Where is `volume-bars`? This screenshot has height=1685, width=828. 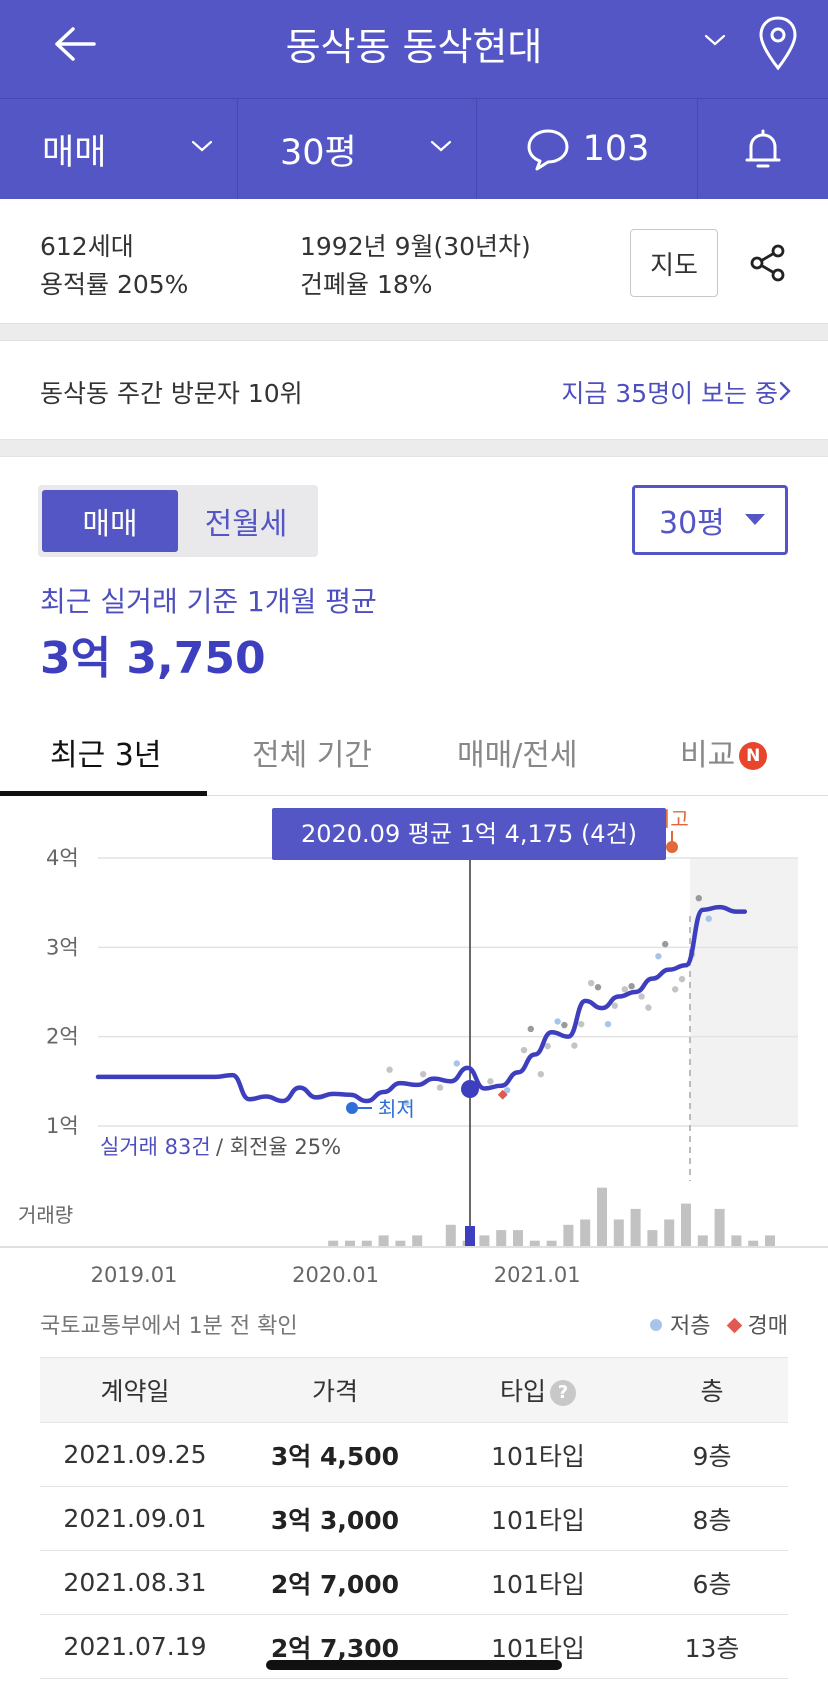
volume-bars is located at coordinates (551, 1216).